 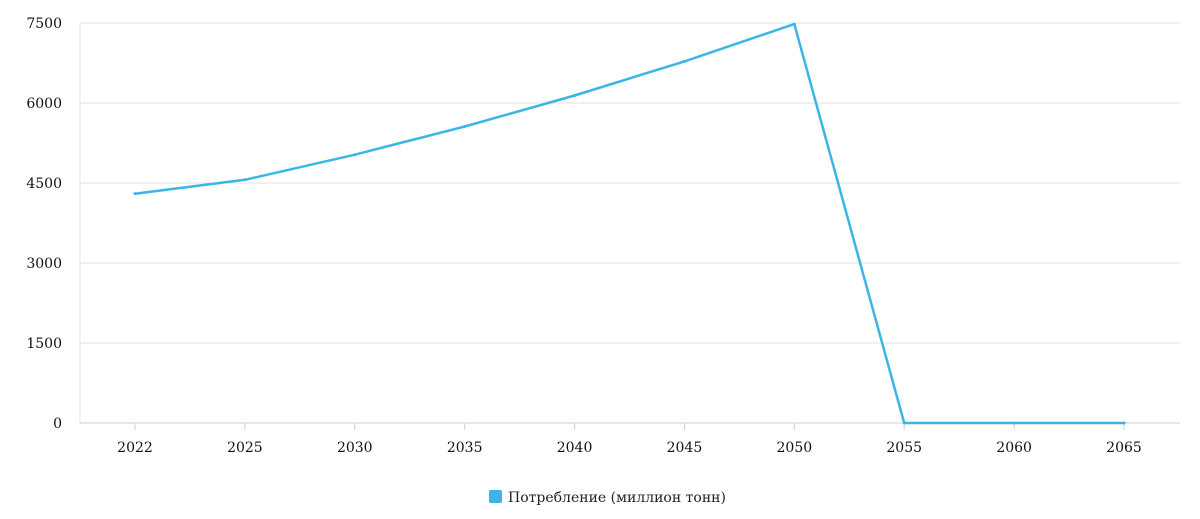 I want to click on x-tick-label: 2060, so click(x=1014, y=448).